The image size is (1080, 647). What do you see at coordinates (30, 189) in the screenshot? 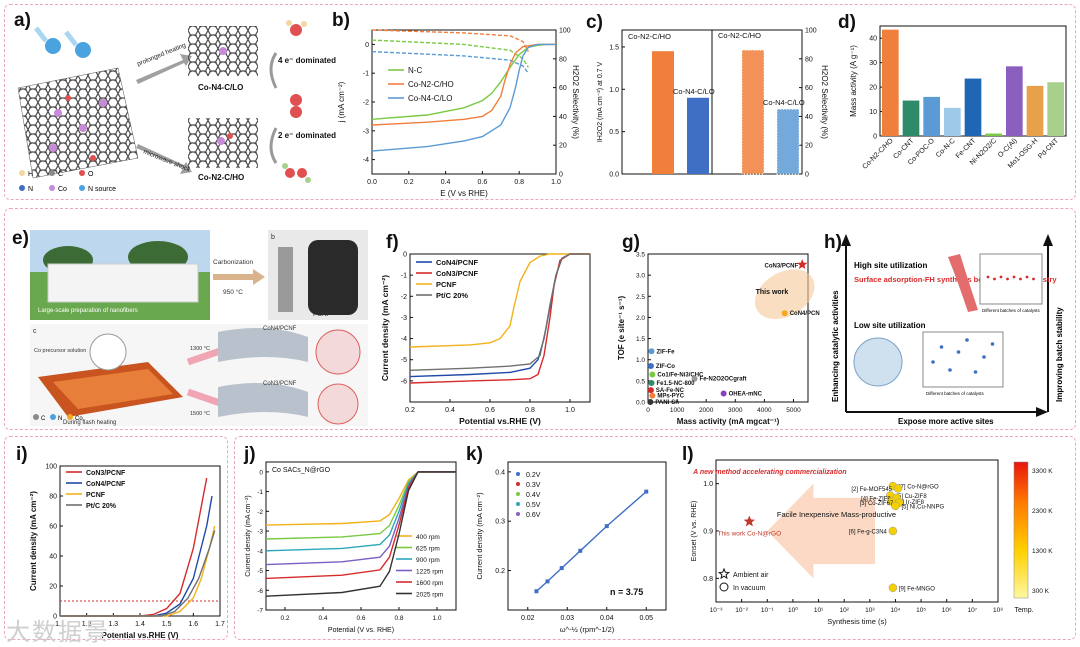
I see `legend-n: N` at bounding box center [30, 189].